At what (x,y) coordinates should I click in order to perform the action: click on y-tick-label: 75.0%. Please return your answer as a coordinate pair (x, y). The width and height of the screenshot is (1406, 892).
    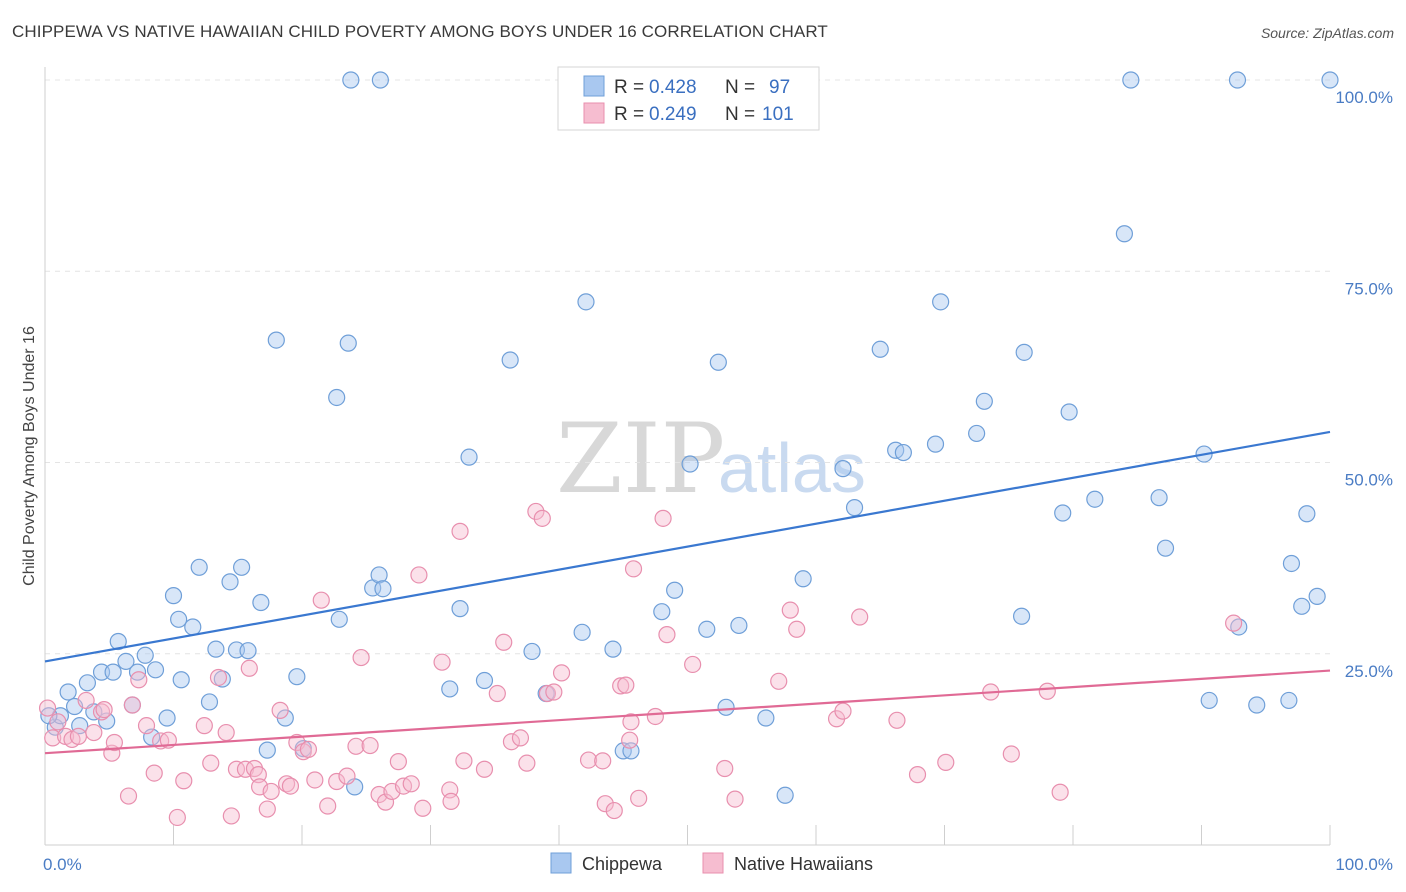
    Looking at the image, I should click on (1369, 288).